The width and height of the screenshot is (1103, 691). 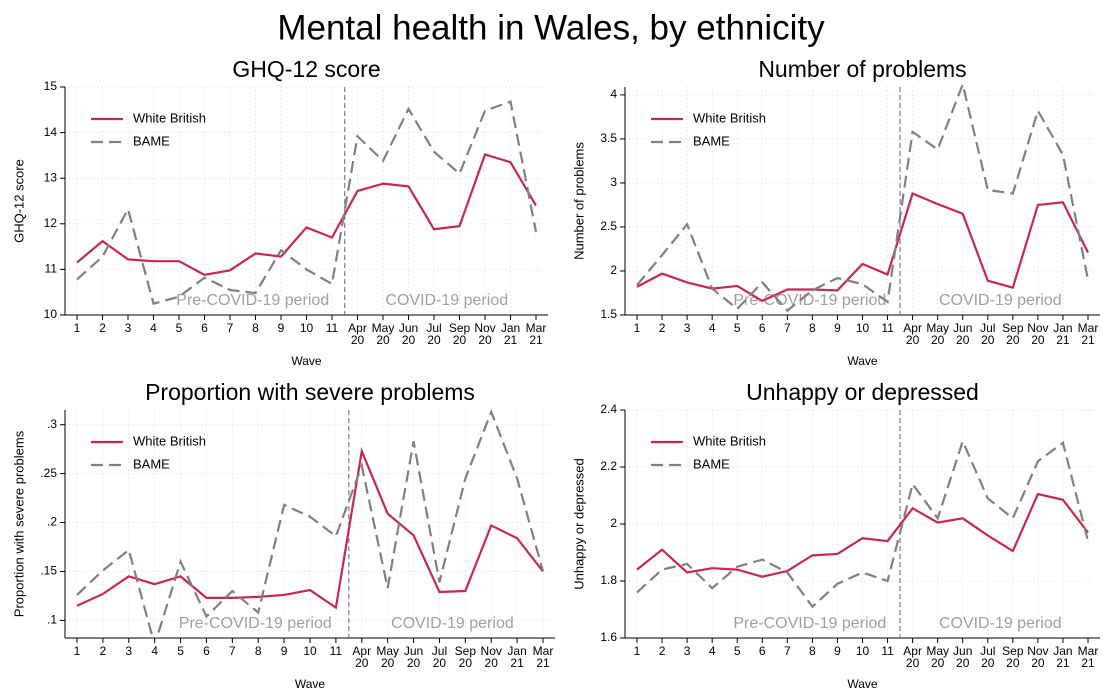 I want to click on y-axis-label: GHQ-12 score, so click(x=18, y=201).